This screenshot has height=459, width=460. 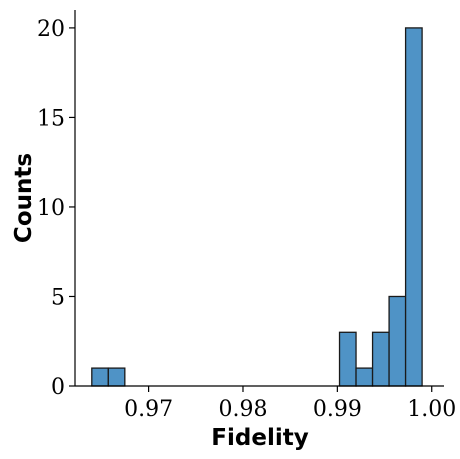 I want to click on x-tick-label: 0.97, so click(x=148, y=409).